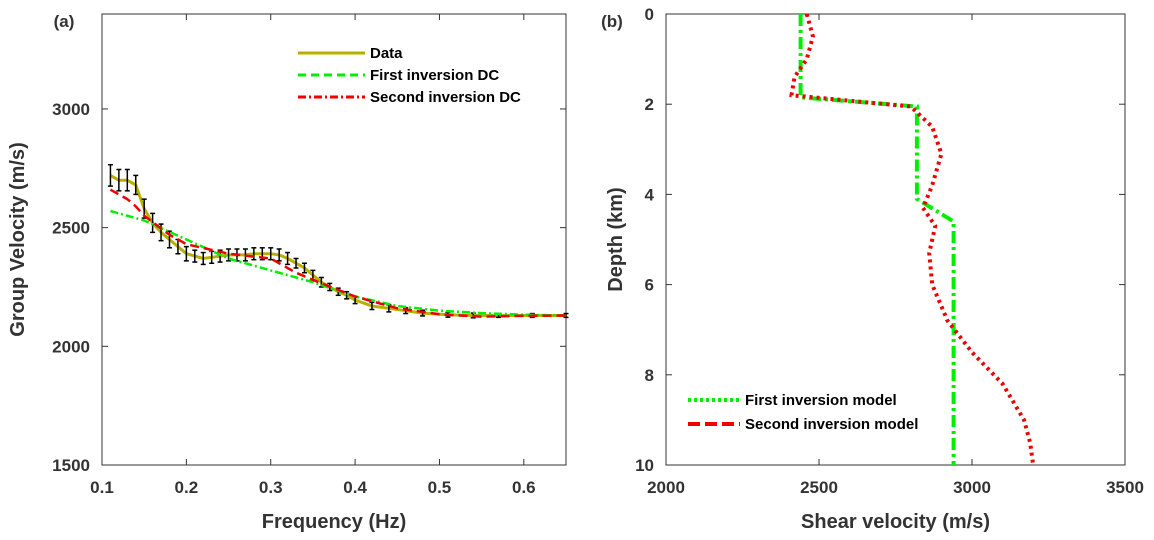  What do you see at coordinates (71, 109) in the screenshot?
I see `y-tick-label: 3000` at bounding box center [71, 109].